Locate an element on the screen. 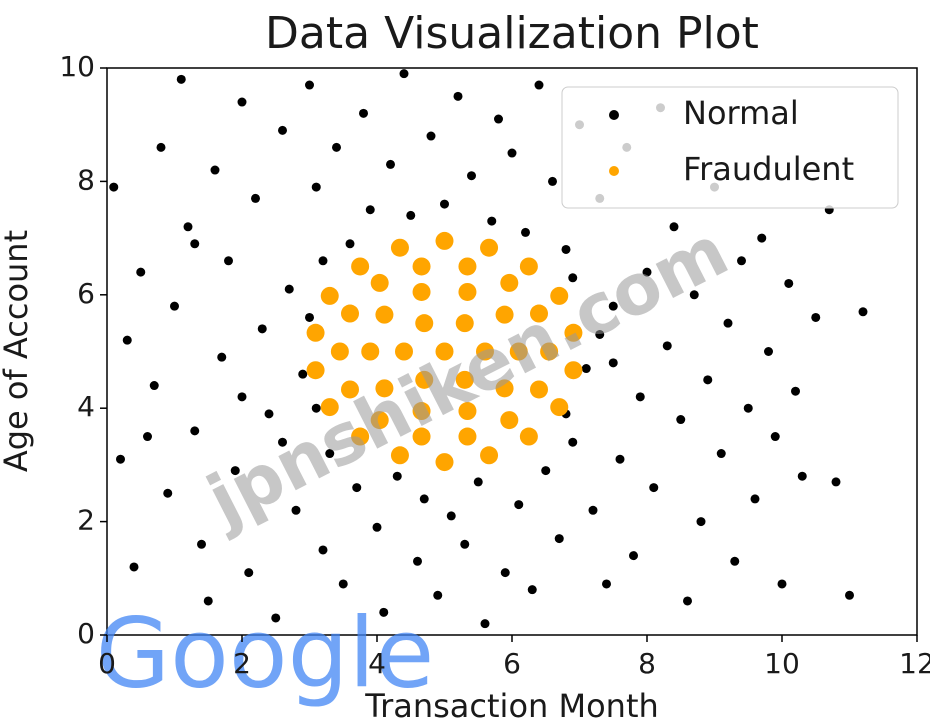 This screenshot has height=722, width=930. y-tick-label: 2 is located at coordinates (86, 520).